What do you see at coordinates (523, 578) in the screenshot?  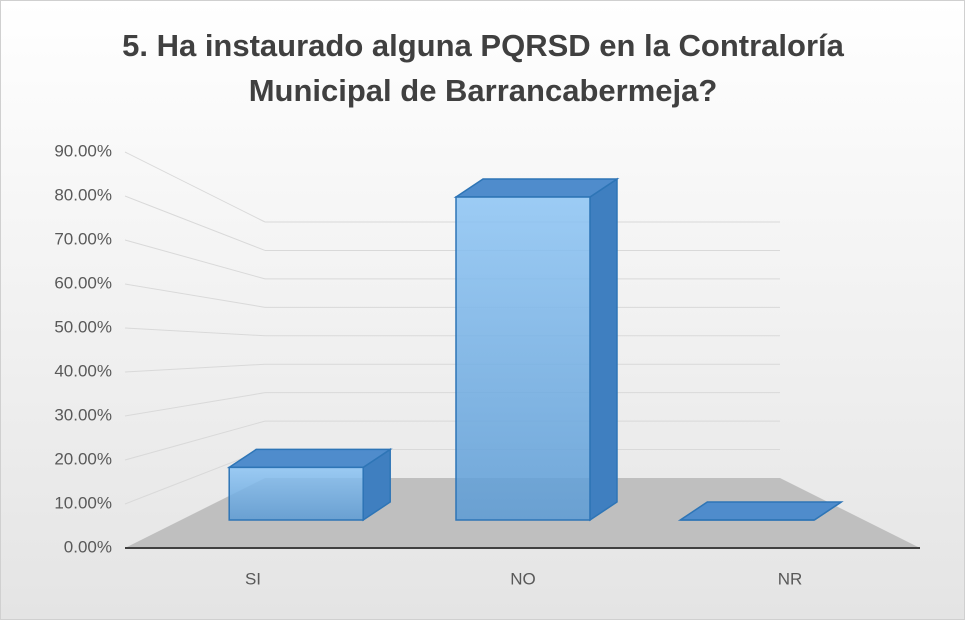 I see `x-tick-label: NO` at bounding box center [523, 578].